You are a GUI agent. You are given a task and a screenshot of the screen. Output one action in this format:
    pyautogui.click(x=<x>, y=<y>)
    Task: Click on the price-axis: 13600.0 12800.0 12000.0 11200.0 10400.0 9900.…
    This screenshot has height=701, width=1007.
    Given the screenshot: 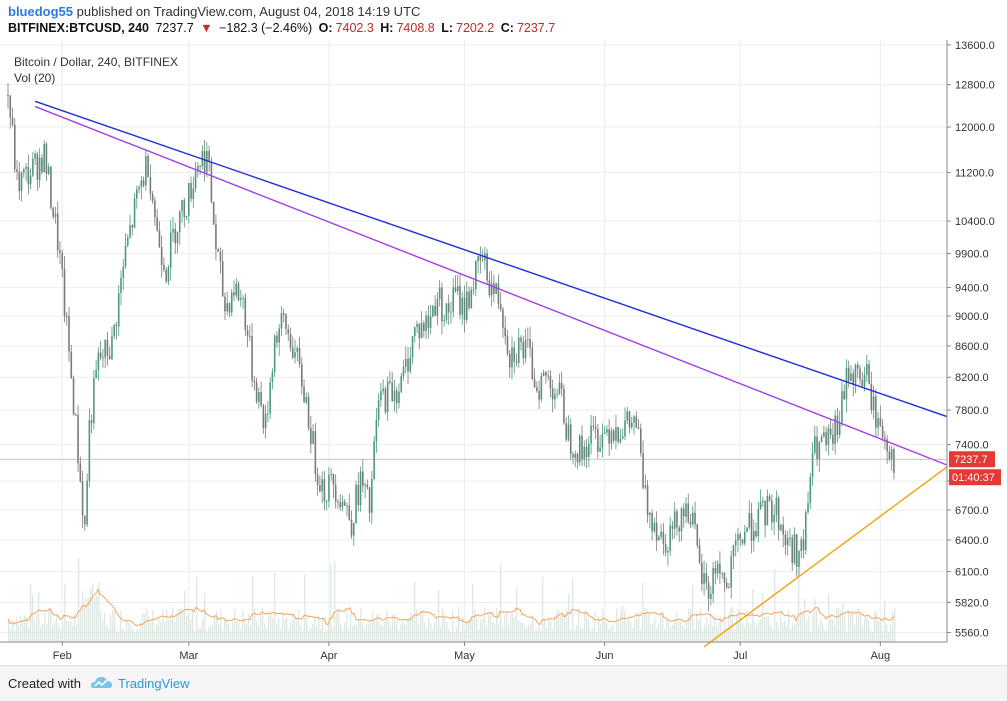 What is the action you would take?
    pyautogui.click(x=976, y=352)
    